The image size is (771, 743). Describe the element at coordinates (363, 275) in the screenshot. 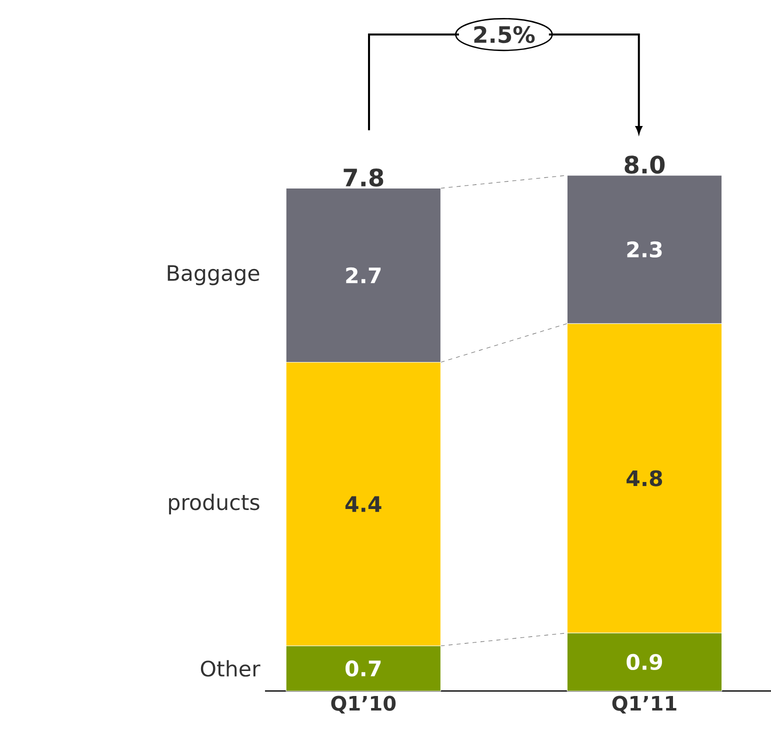

I see `data-label: 2.7` at that location.